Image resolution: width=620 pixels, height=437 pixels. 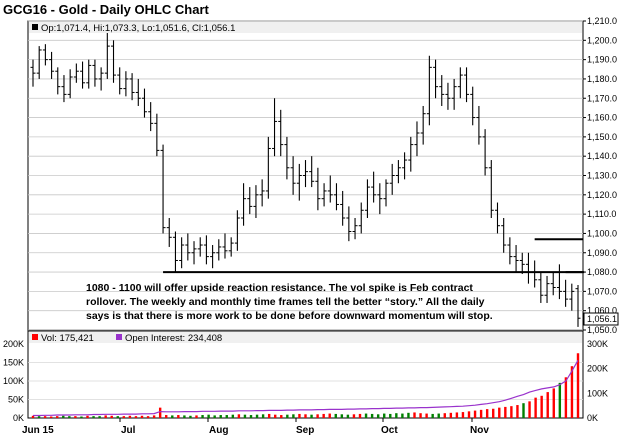 I want to click on open-interest-tick-label: 0K, so click(x=592, y=418).